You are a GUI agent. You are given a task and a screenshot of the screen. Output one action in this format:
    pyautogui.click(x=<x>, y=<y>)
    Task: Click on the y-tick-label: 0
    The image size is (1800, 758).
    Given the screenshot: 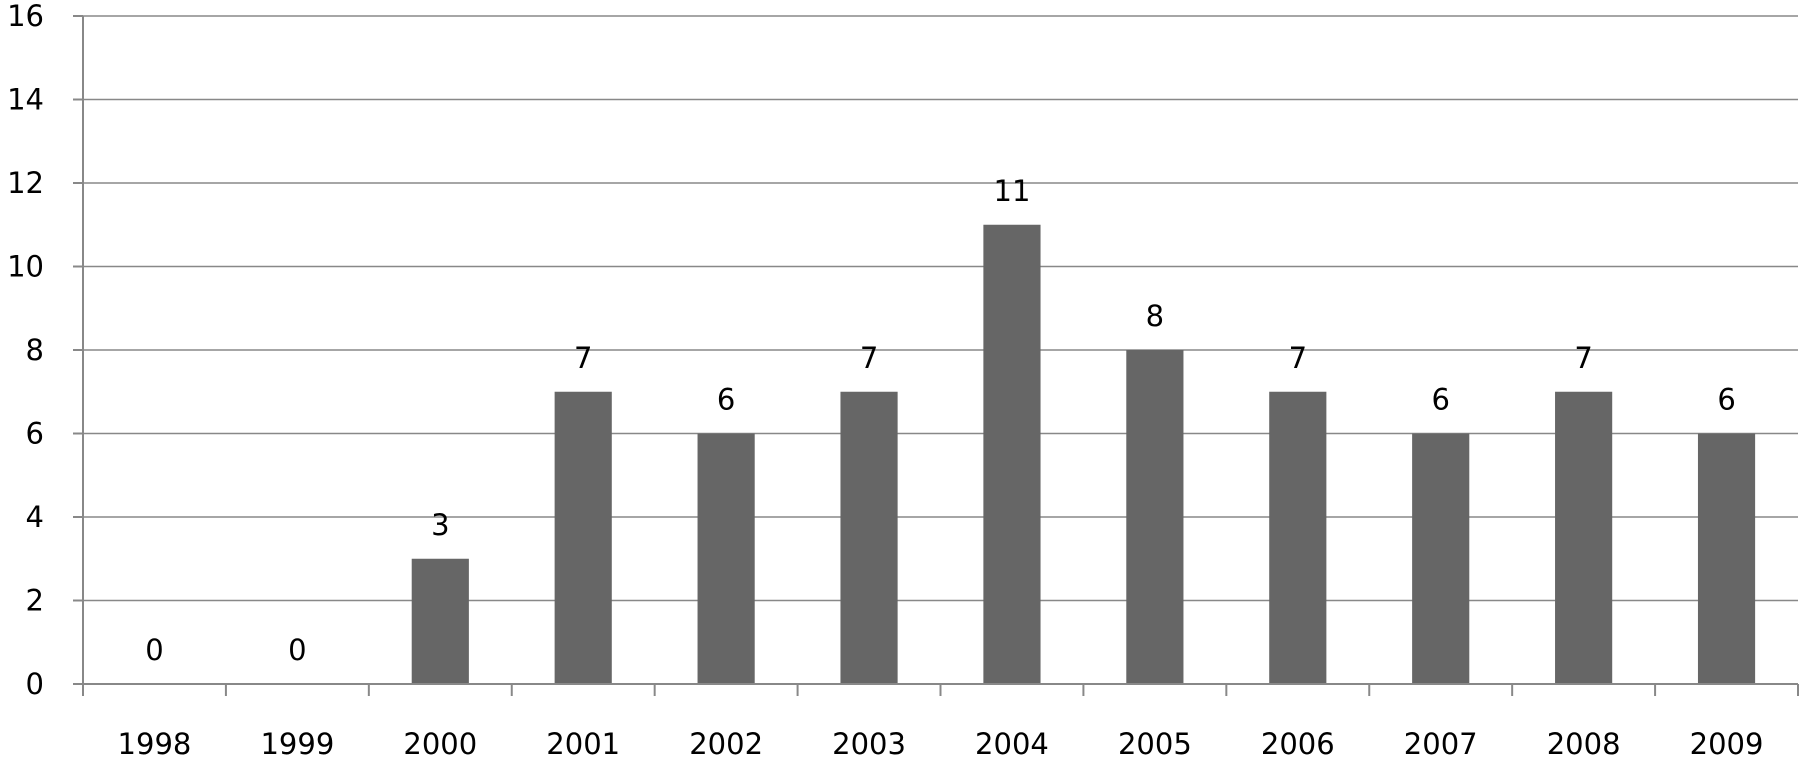 What is the action you would take?
    pyautogui.click(x=35, y=684)
    